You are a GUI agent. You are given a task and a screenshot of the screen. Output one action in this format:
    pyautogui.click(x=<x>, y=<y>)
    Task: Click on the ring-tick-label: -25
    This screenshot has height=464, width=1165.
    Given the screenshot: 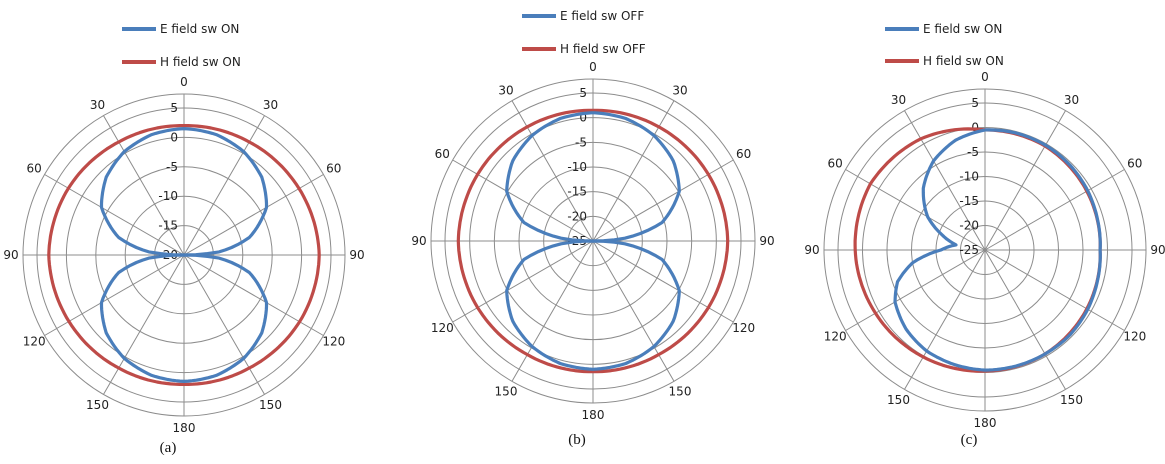 What is the action you would take?
    pyautogui.click(x=969, y=250)
    